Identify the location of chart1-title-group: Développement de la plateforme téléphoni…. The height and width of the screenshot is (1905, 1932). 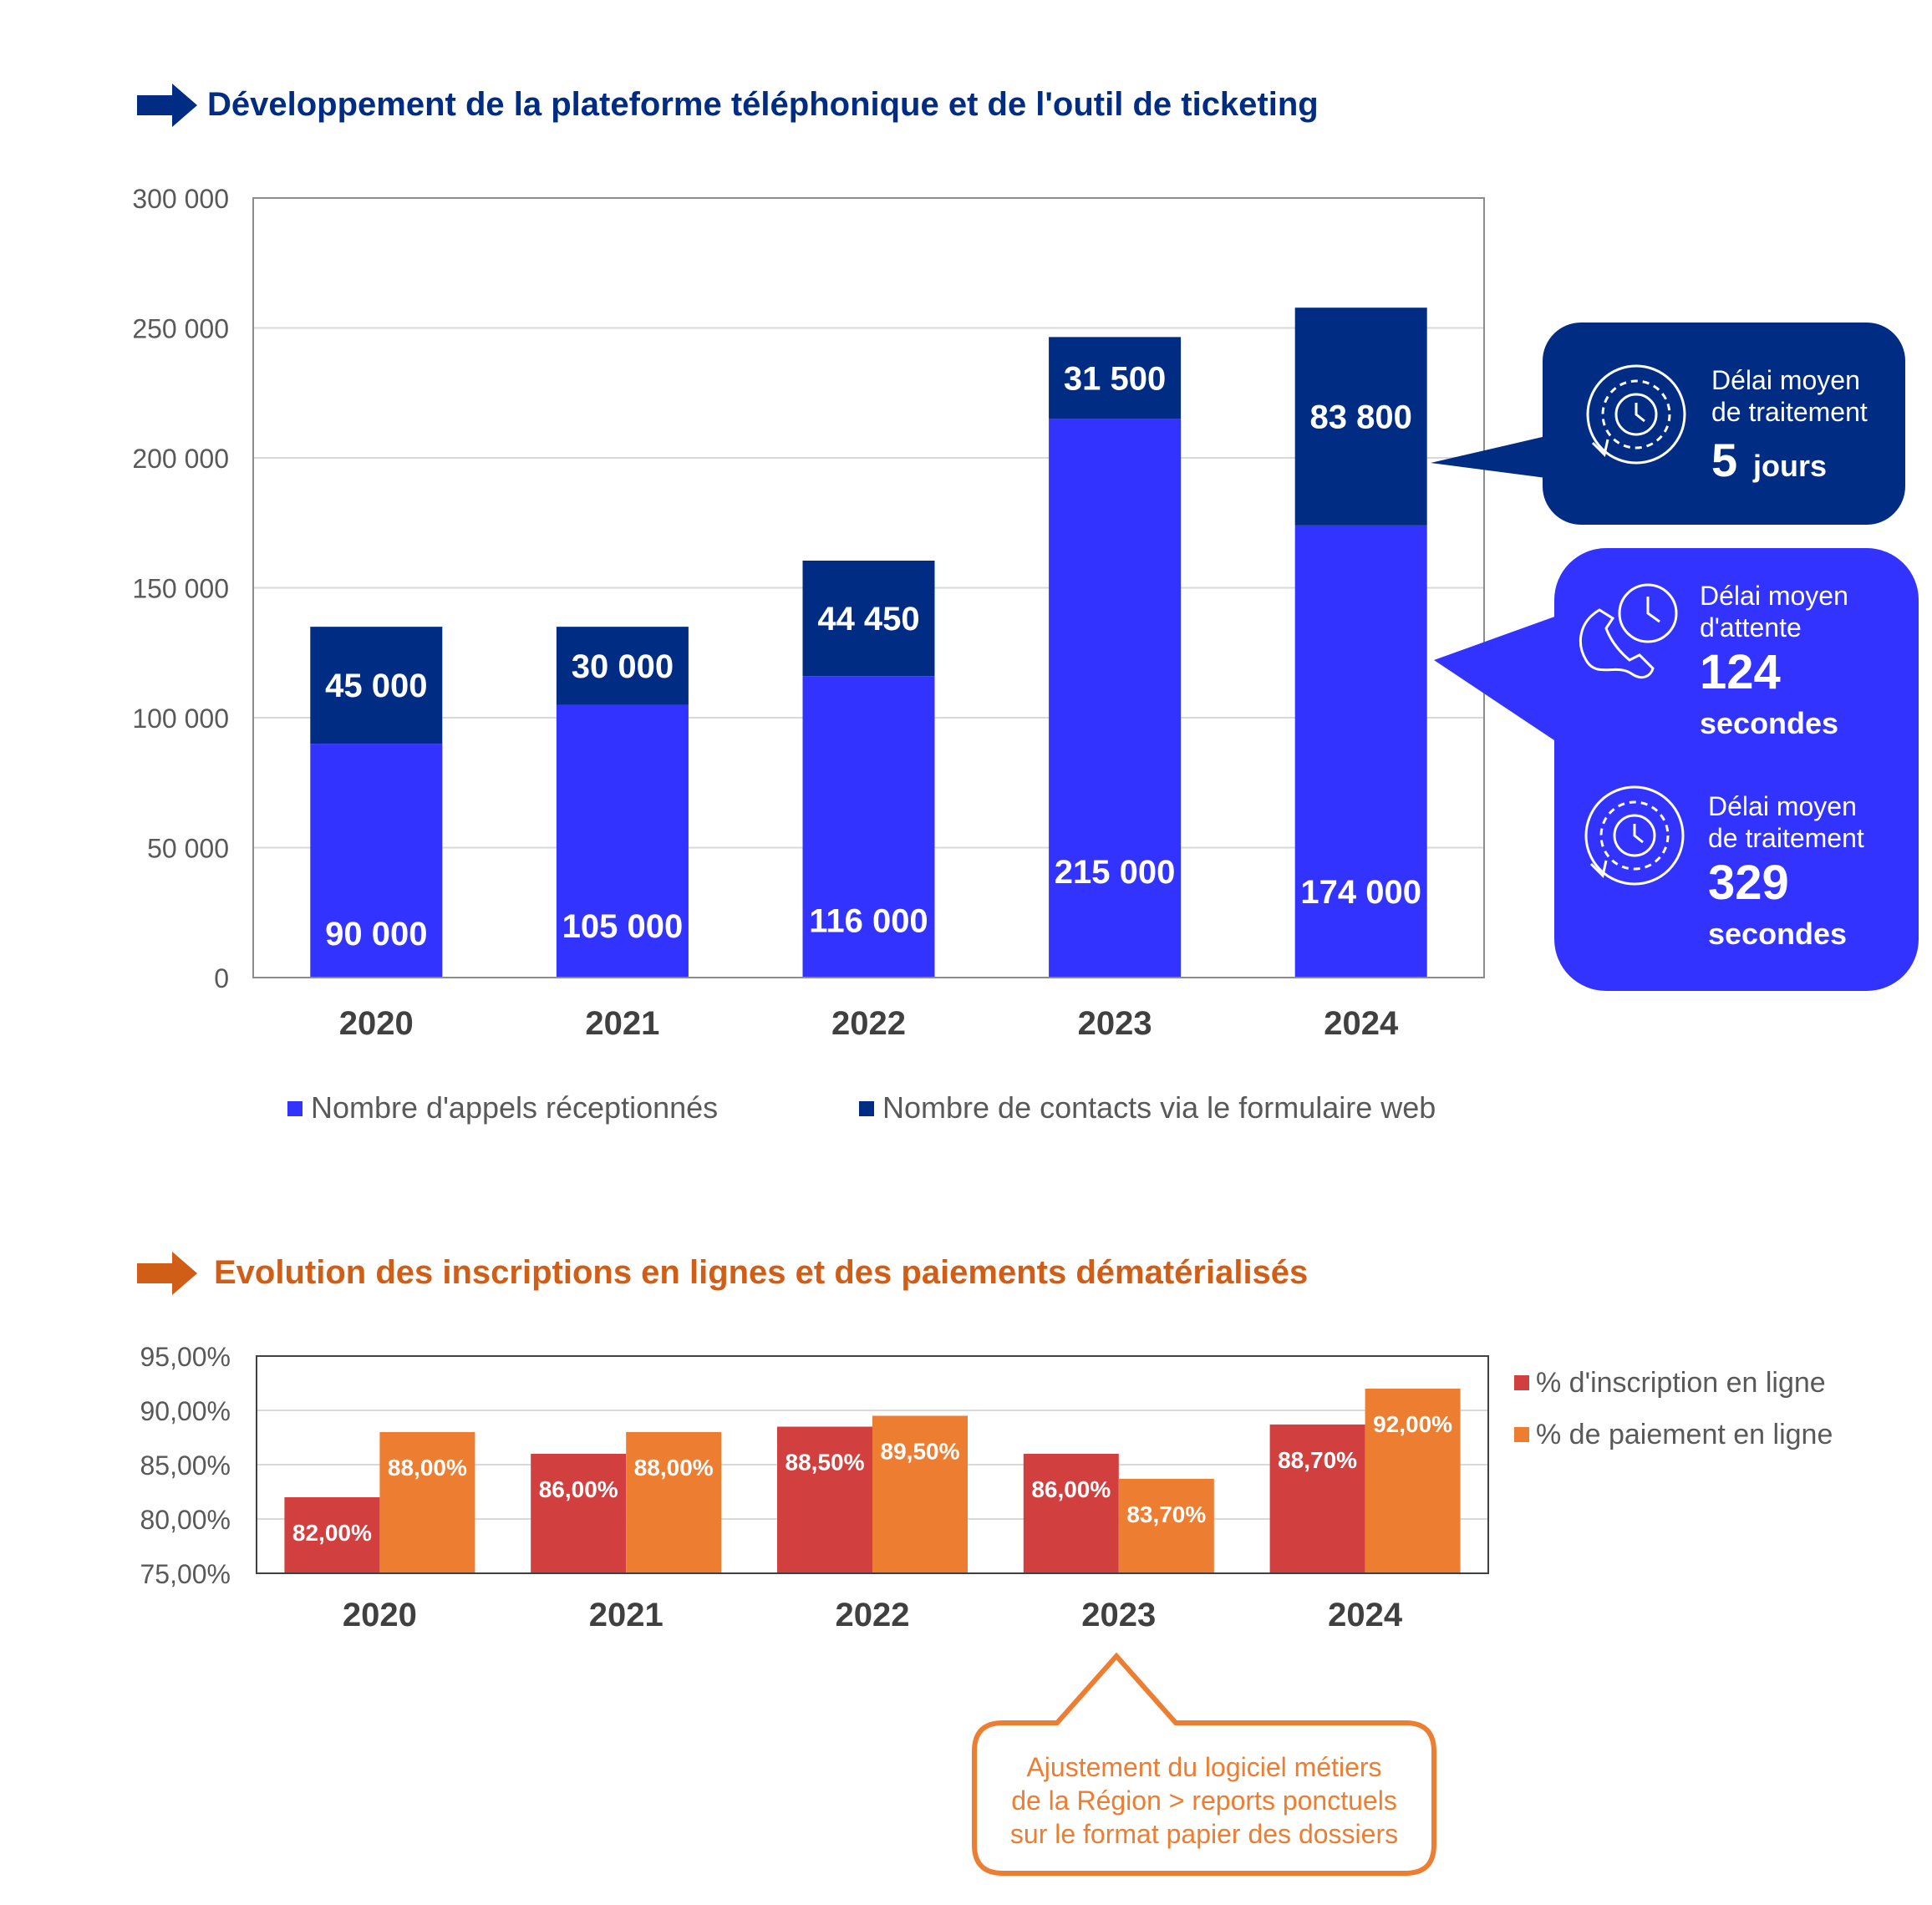
(728, 105).